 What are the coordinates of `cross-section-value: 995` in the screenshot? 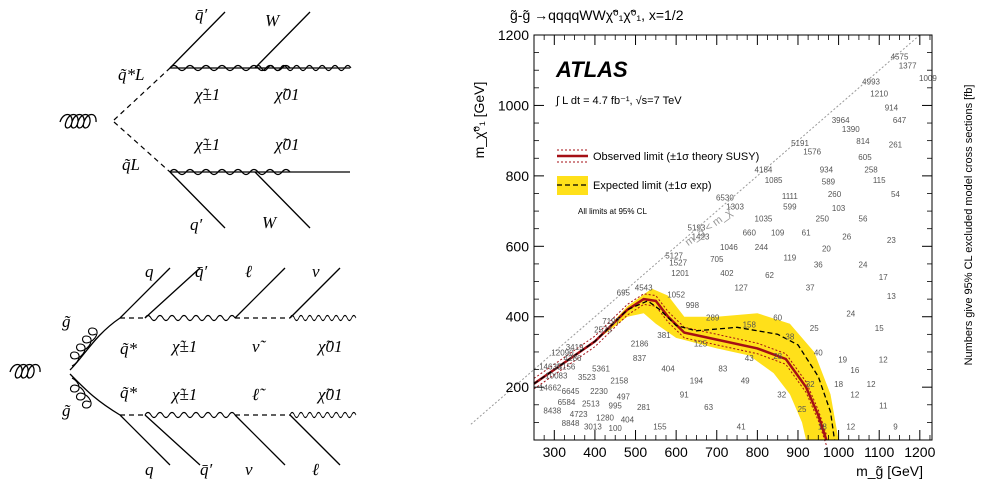 It's located at (616, 405).